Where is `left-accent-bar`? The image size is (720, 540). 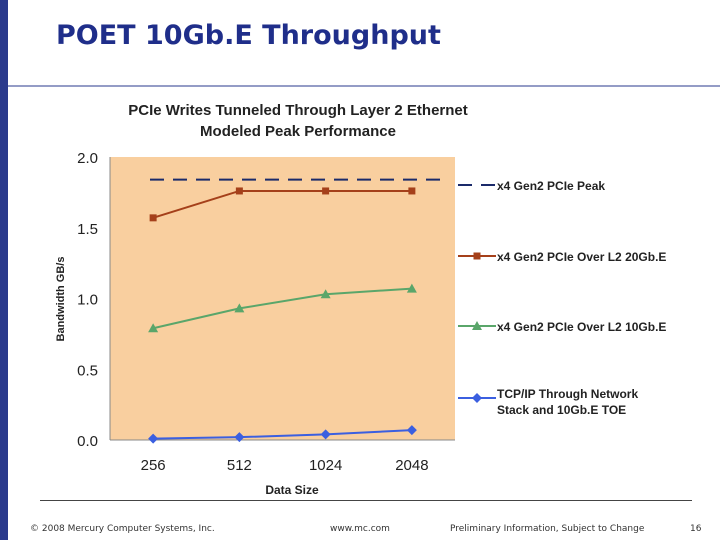 left-accent-bar is located at coordinates (4, 270).